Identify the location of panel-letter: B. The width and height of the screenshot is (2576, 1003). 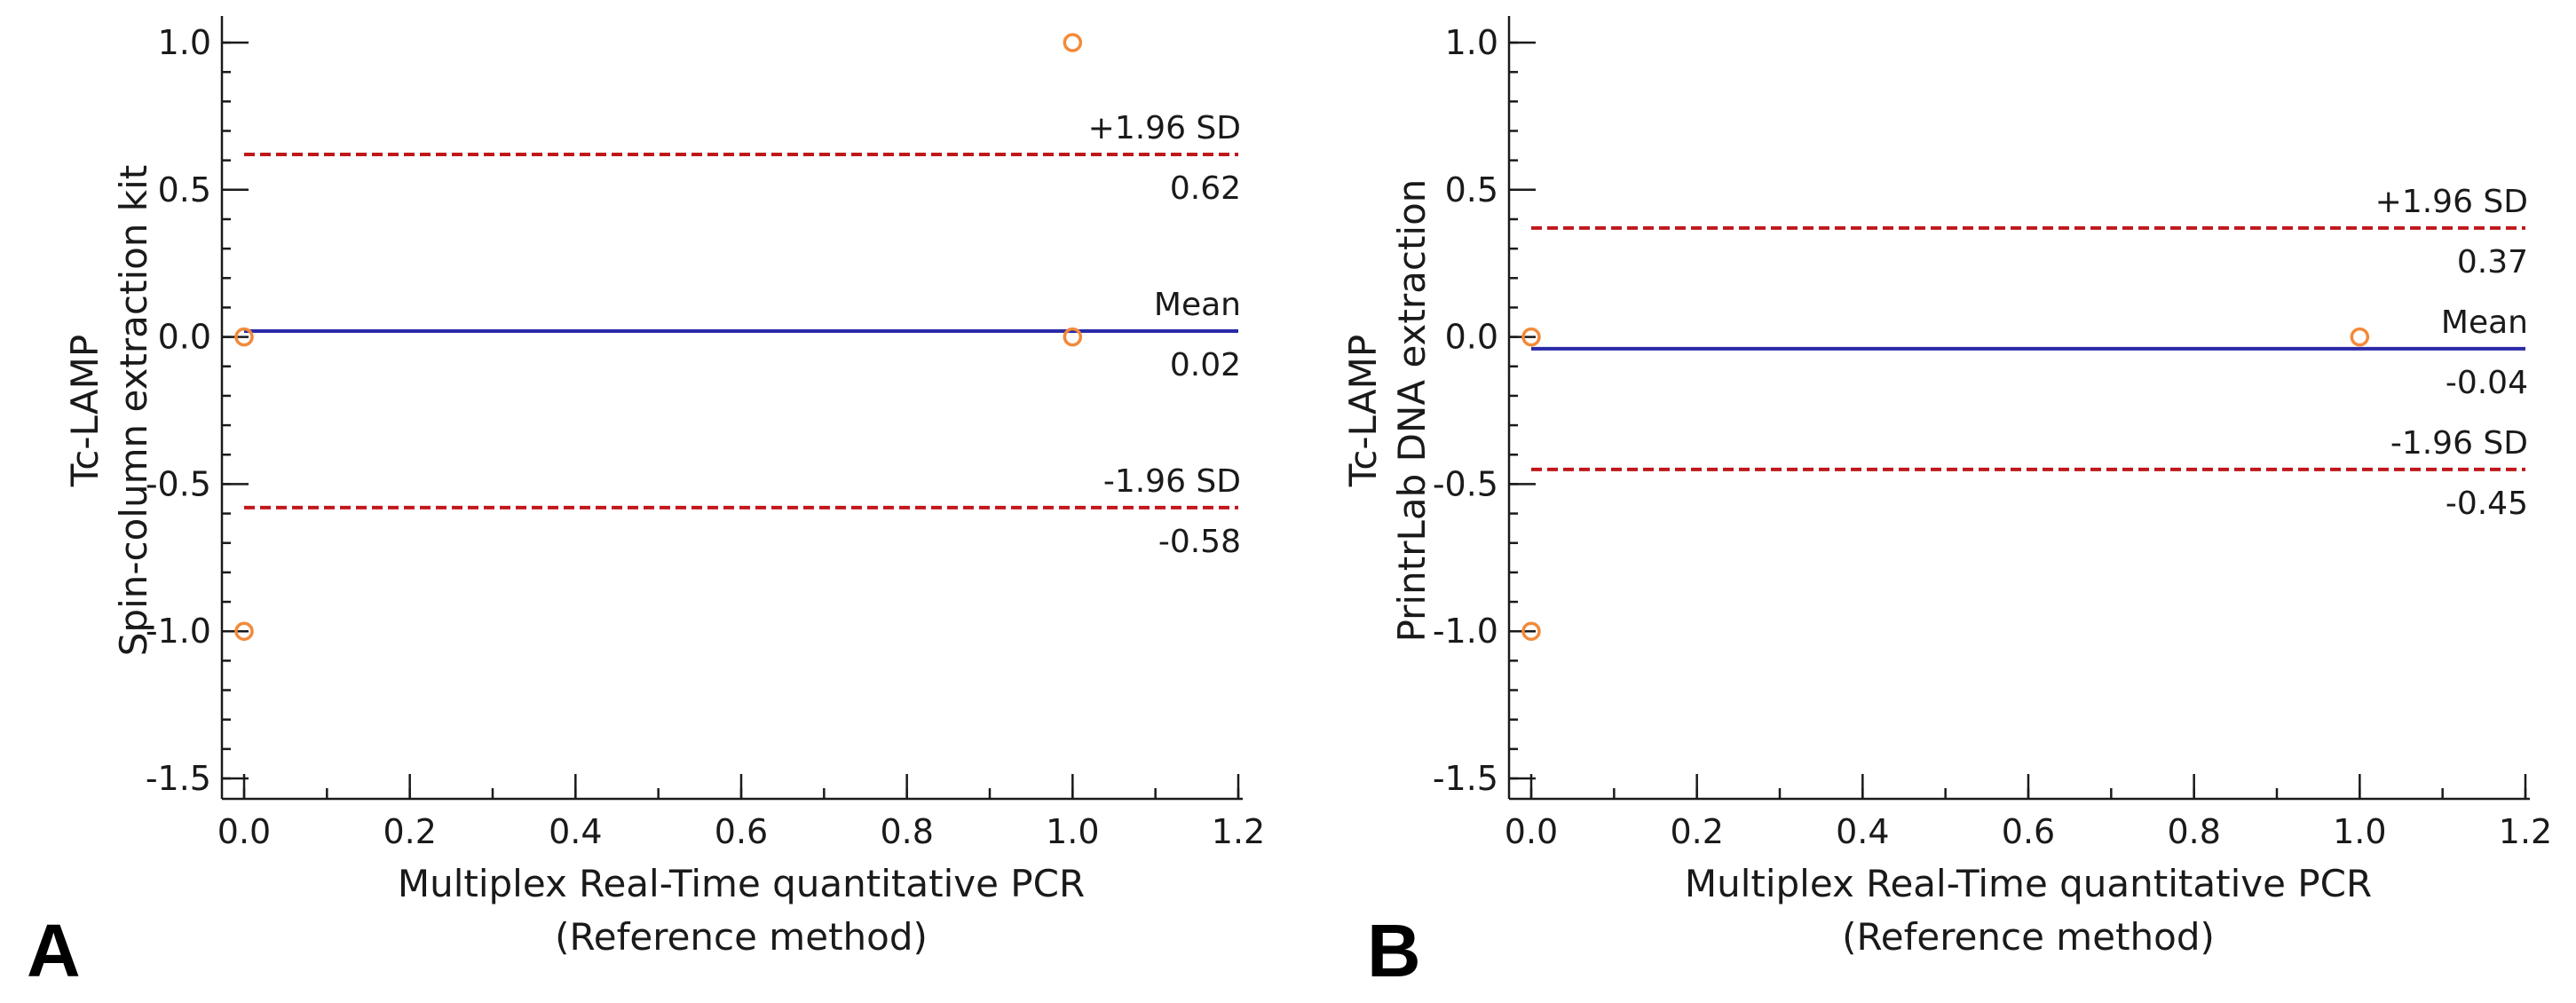
(1394, 951).